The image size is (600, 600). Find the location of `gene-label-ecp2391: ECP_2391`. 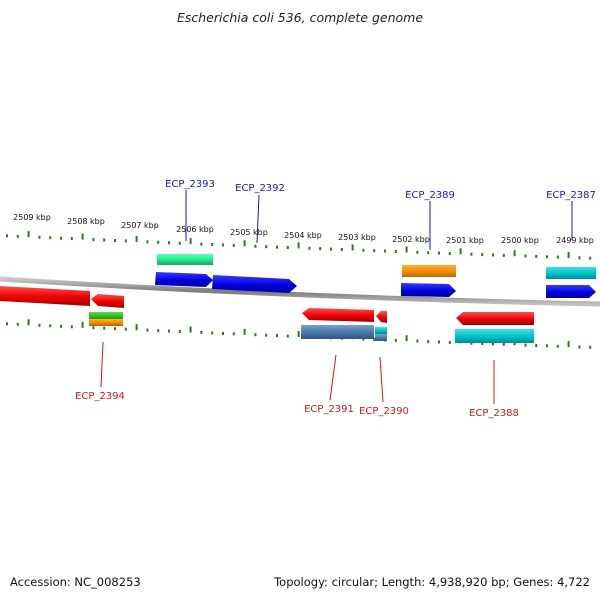

gene-label-ecp2391: ECP_2391 is located at coordinates (329, 409).